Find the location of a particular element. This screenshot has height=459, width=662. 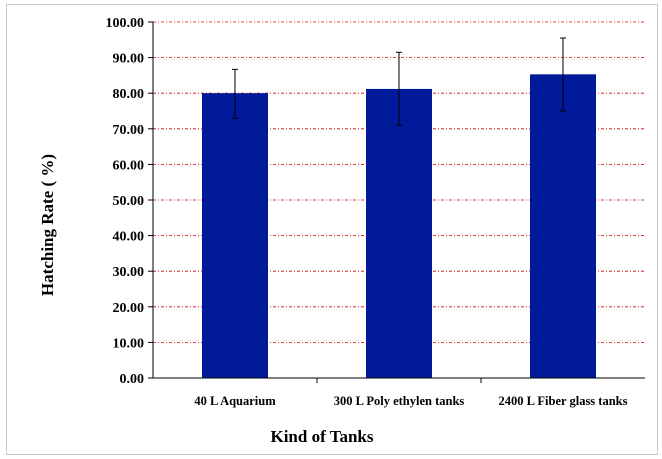

y-tick-label: 90.00 is located at coordinates (129, 59).